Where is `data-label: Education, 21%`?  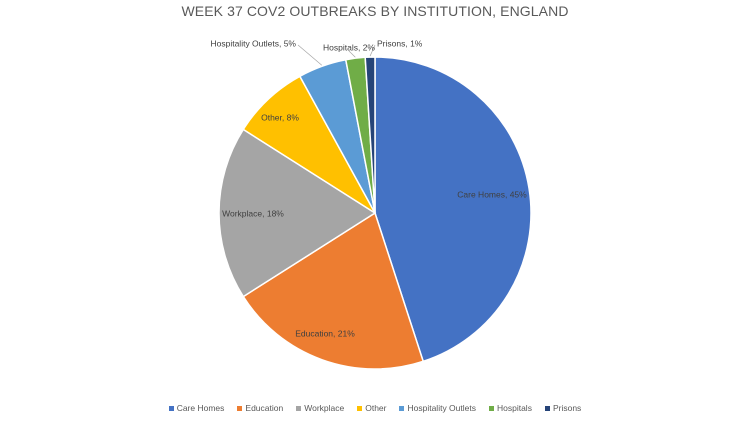 data-label: Education, 21% is located at coordinates (325, 333).